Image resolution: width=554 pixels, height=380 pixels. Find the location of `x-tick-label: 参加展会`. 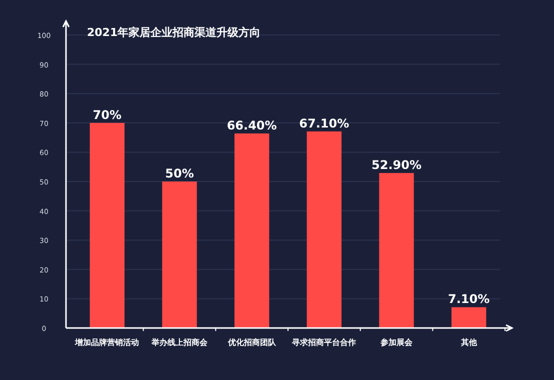

x-tick-label: 参加展会 is located at coordinates (397, 342).